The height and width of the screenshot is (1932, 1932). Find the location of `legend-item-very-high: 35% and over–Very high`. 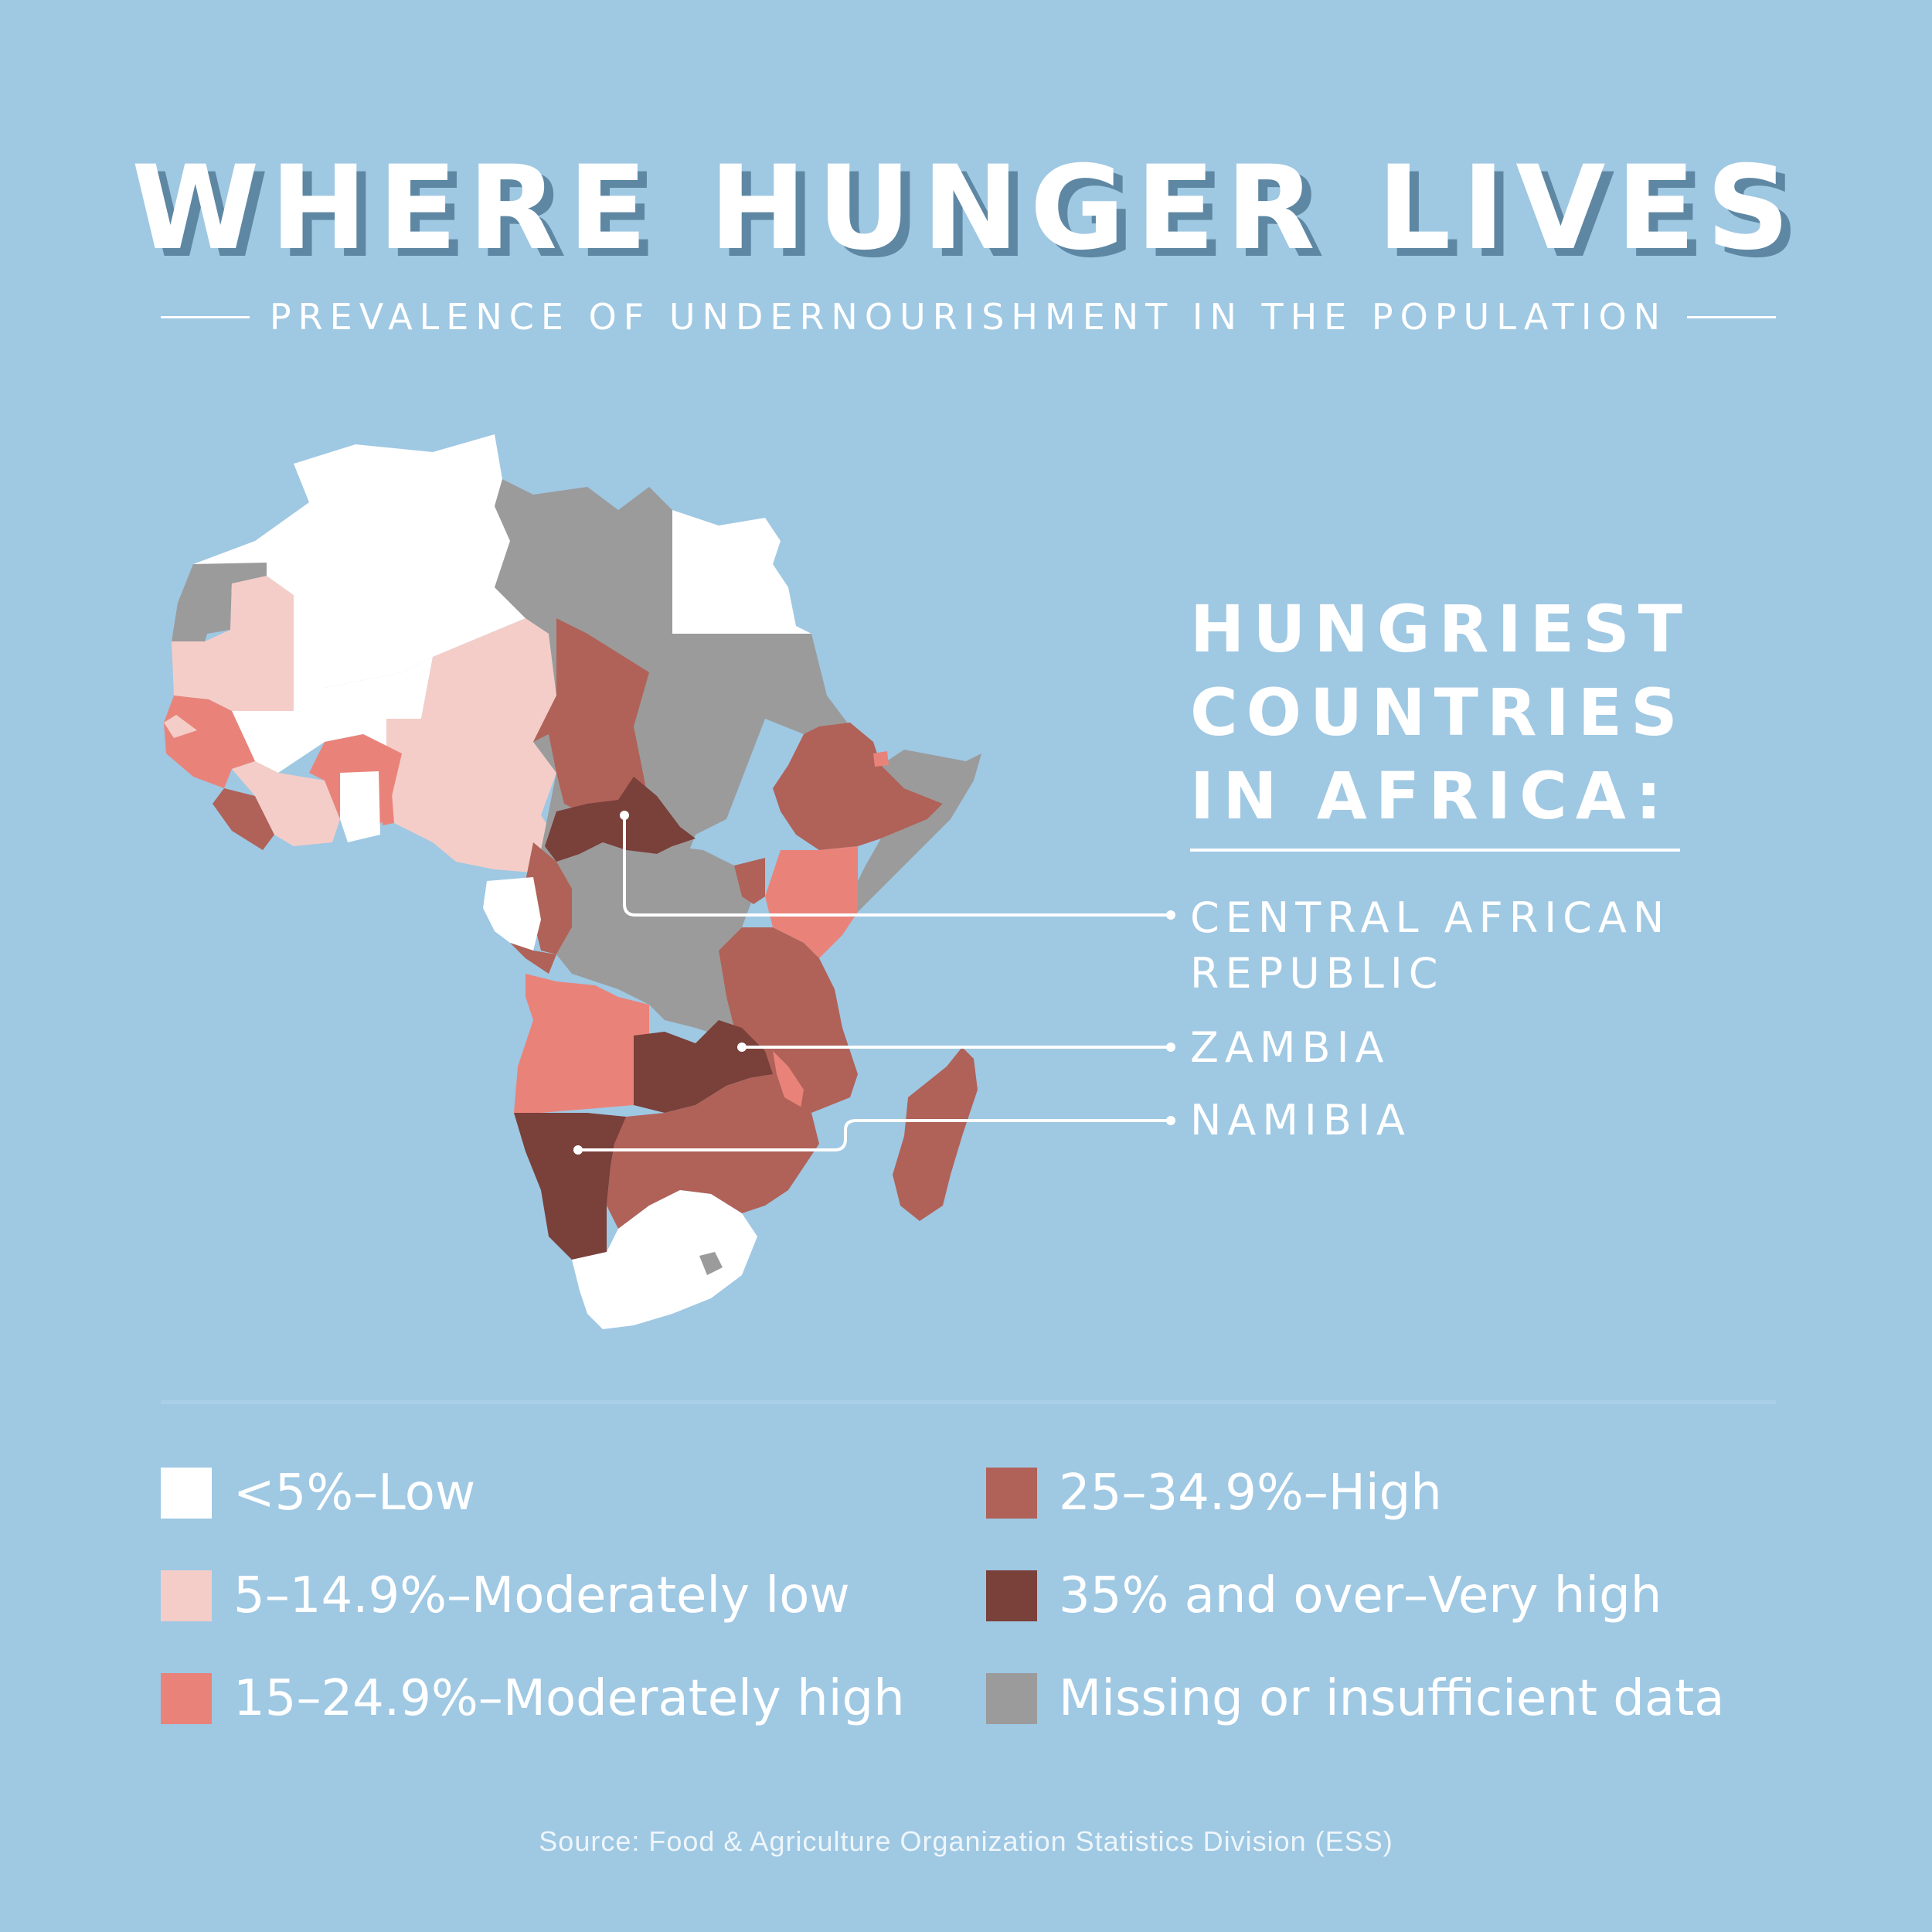

legend-item-very-high: 35% and over–Very high is located at coordinates (1324, 1596).